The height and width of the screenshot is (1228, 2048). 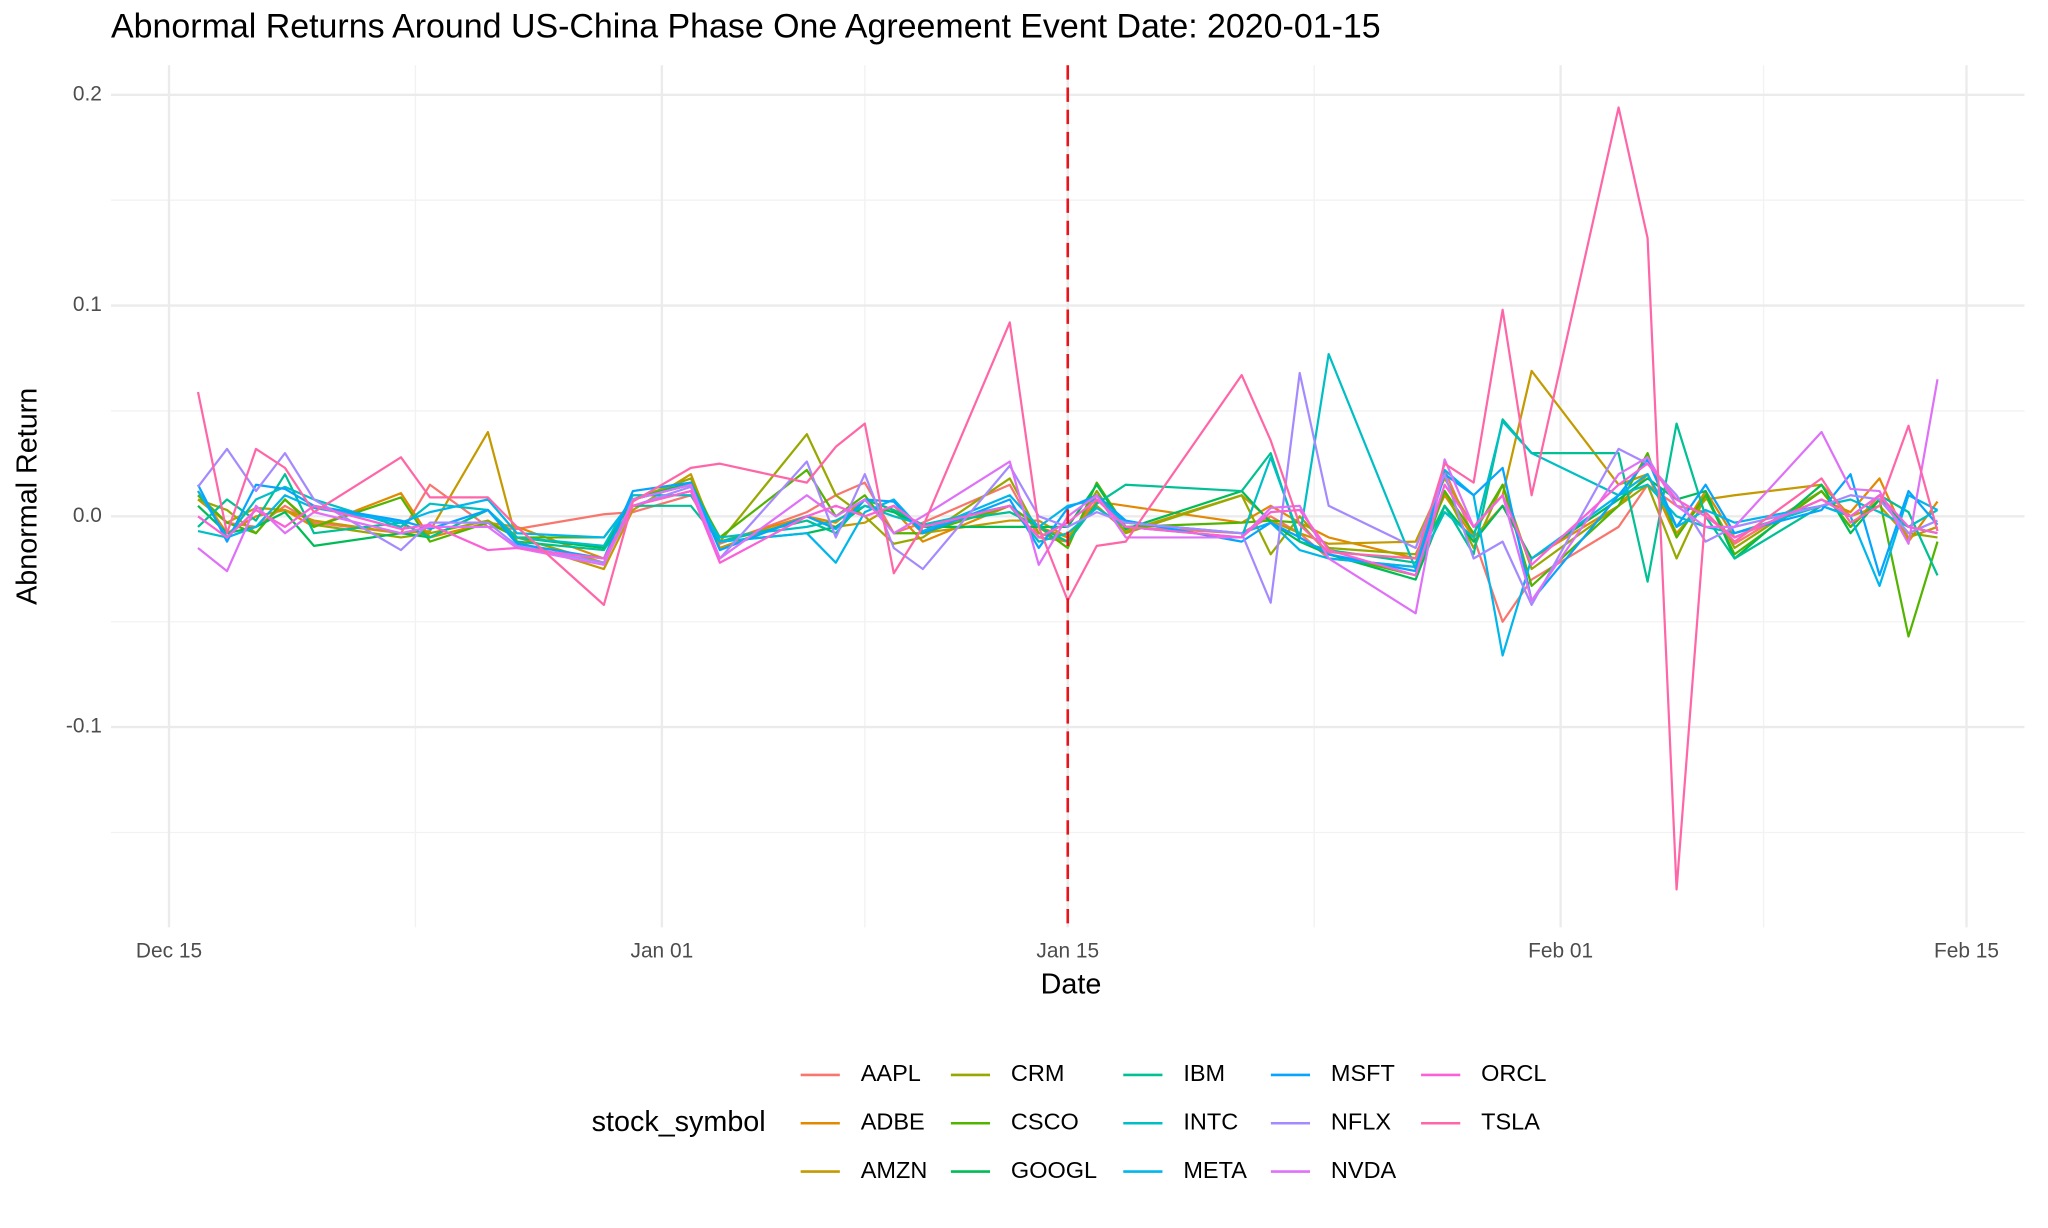 What do you see at coordinates (1966, 951) in the screenshot?
I see `x-tick-label: Feb 15` at bounding box center [1966, 951].